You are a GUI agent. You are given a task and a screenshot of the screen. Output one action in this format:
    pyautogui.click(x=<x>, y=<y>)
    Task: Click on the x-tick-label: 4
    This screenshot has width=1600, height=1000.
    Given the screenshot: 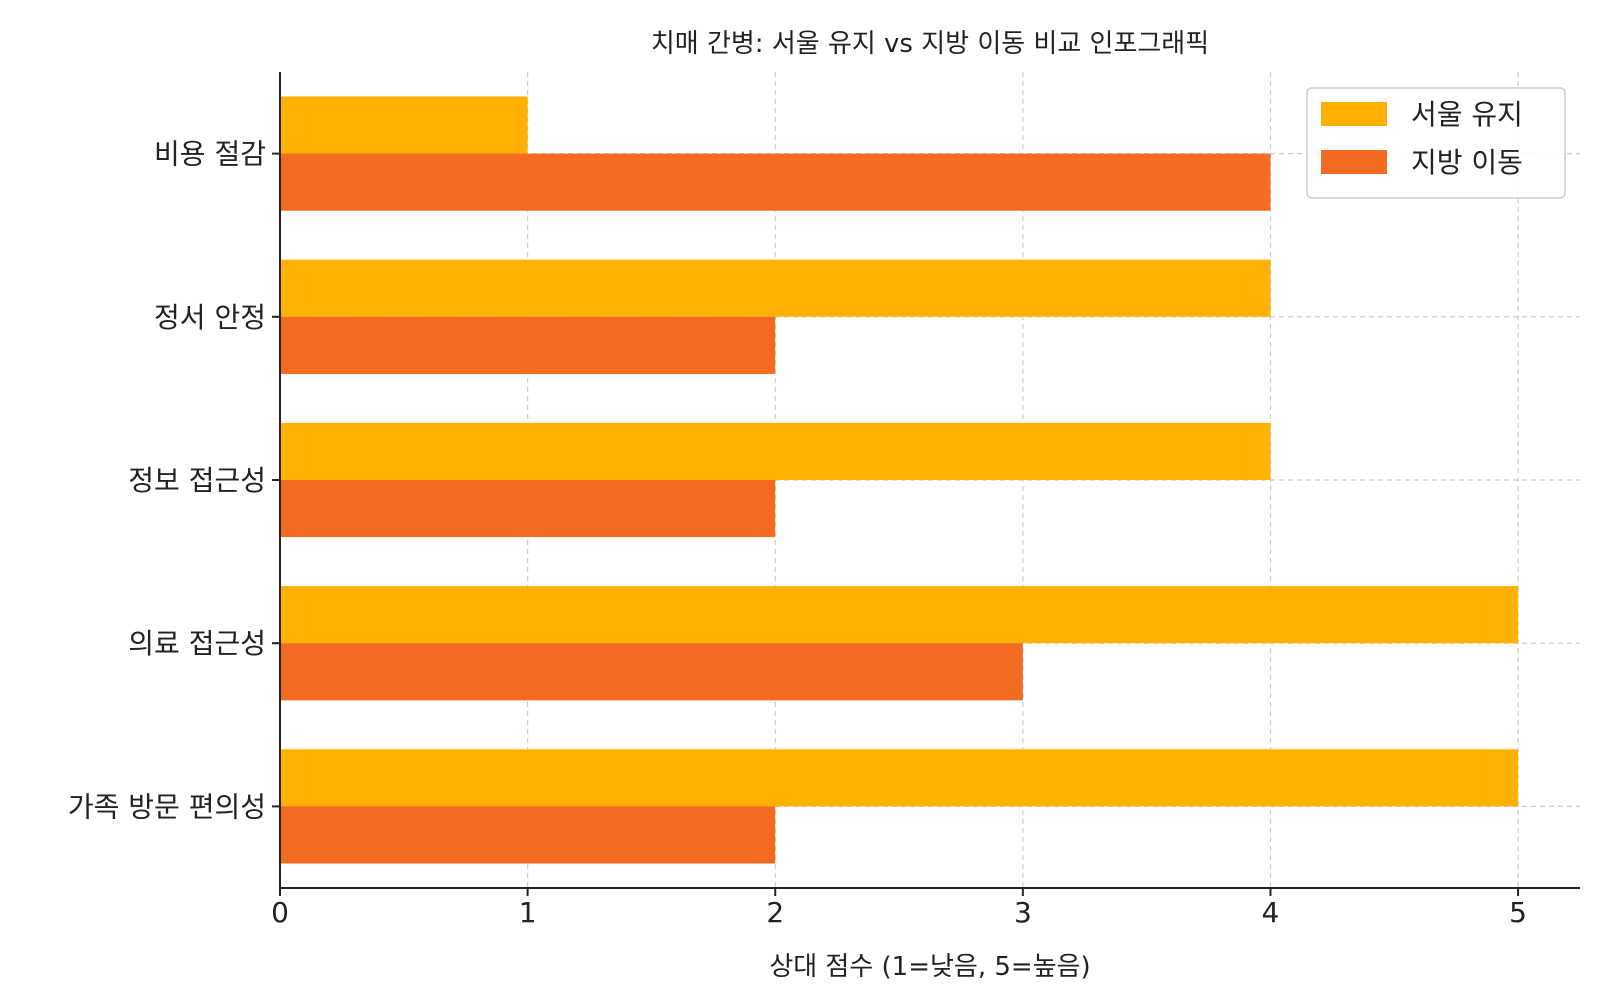 What is the action you would take?
    pyautogui.click(x=1271, y=912)
    